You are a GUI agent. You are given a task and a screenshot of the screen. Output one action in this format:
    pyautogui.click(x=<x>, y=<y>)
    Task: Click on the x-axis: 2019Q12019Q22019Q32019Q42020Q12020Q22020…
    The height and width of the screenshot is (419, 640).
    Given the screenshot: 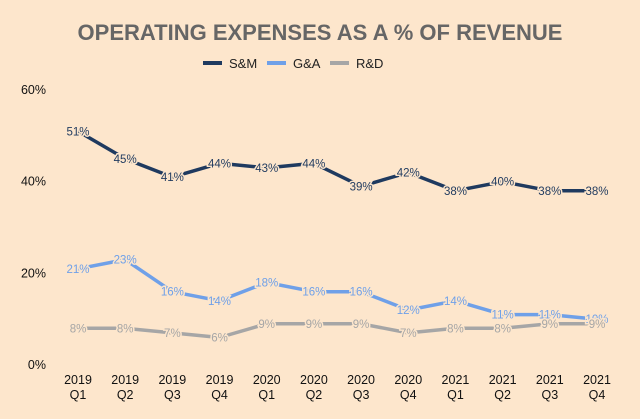 What is the action you would take?
    pyautogui.click(x=337, y=387)
    